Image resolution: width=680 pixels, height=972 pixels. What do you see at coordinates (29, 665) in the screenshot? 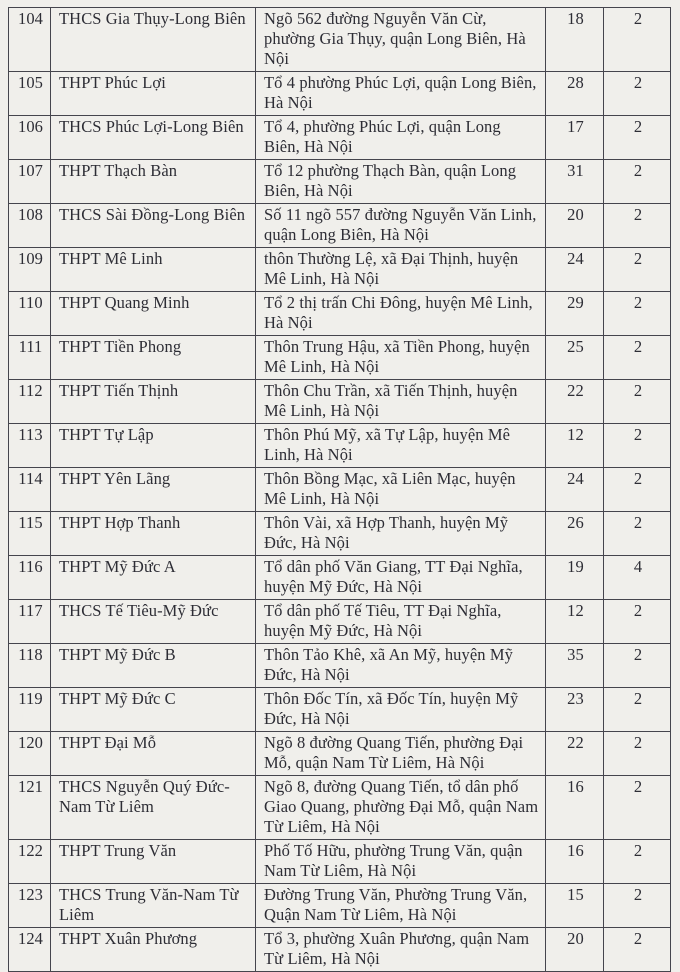
I see `row-number-cell: 118` at bounding box center [29, 665].